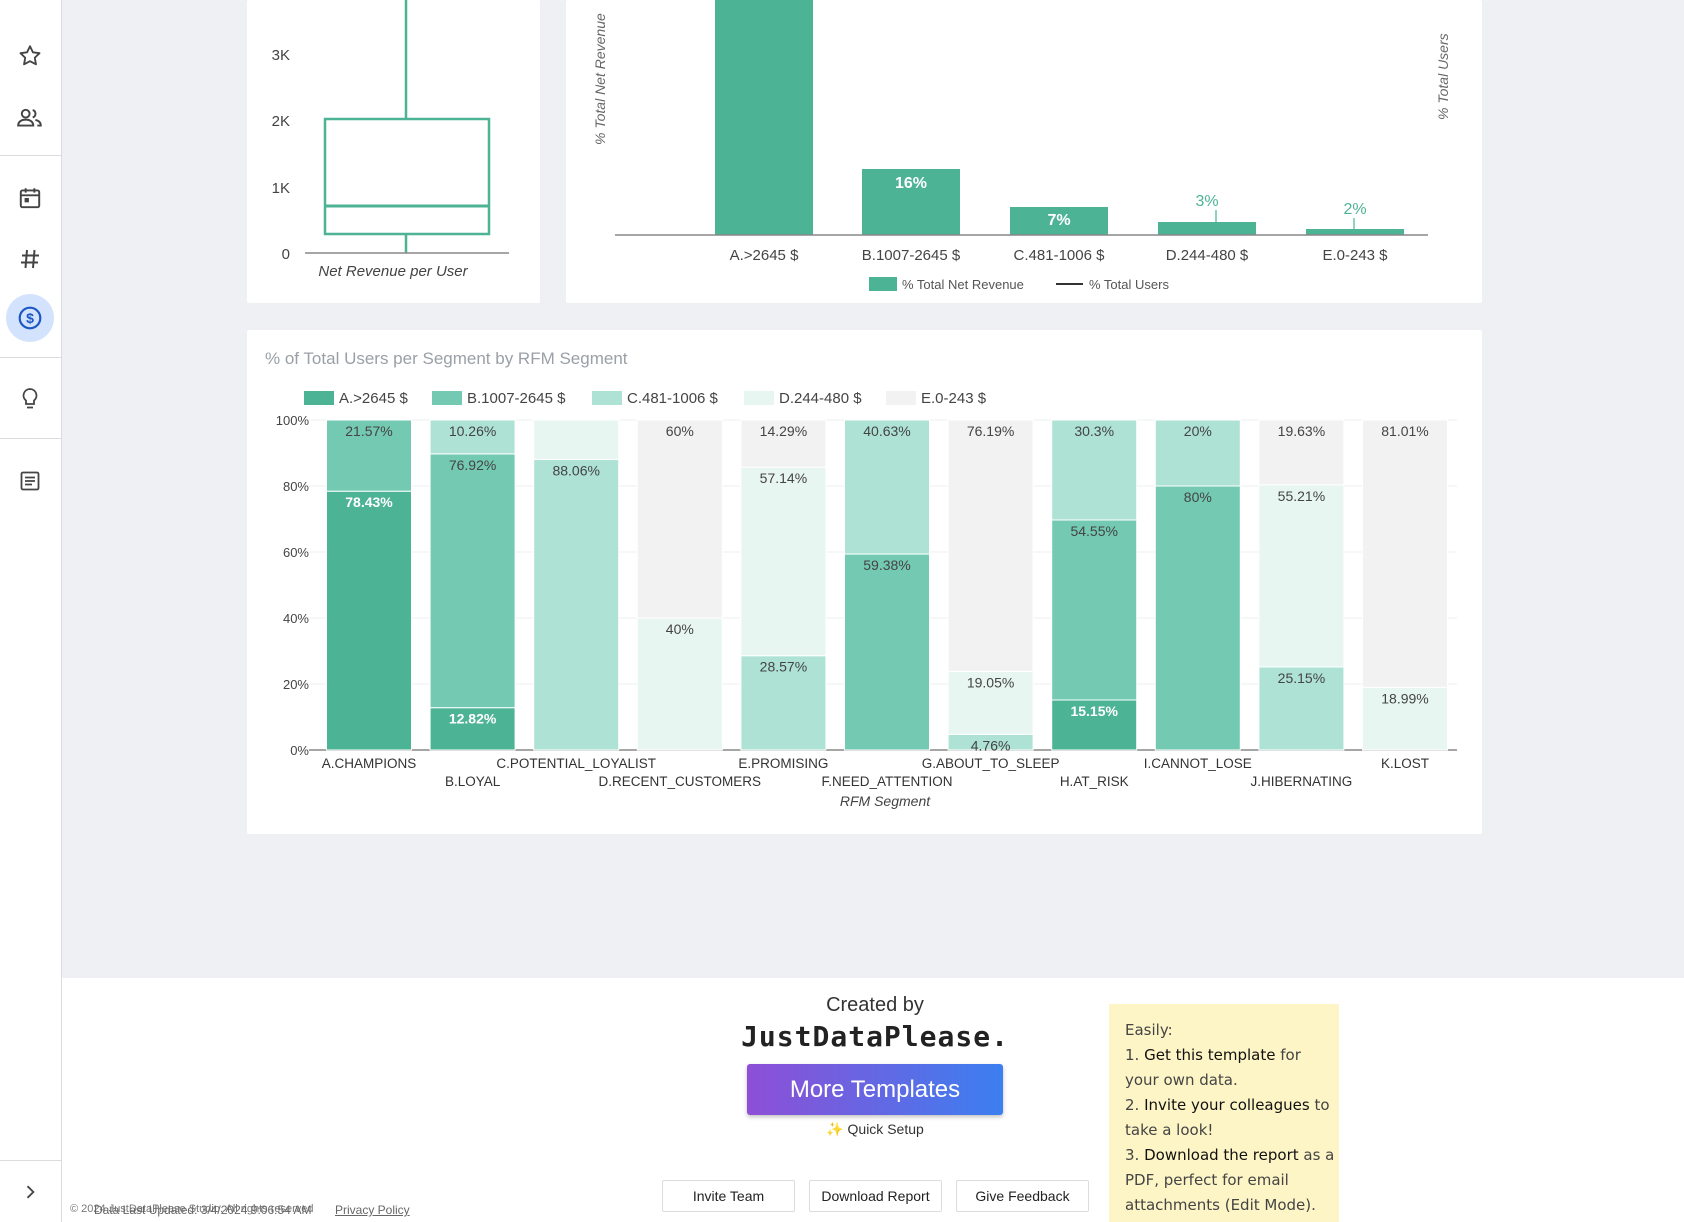  What do you see at coordinates (369, 502) in the screenshot?
I see `stacked-bar-label: 78.43%` at bounding box center [369, 502].